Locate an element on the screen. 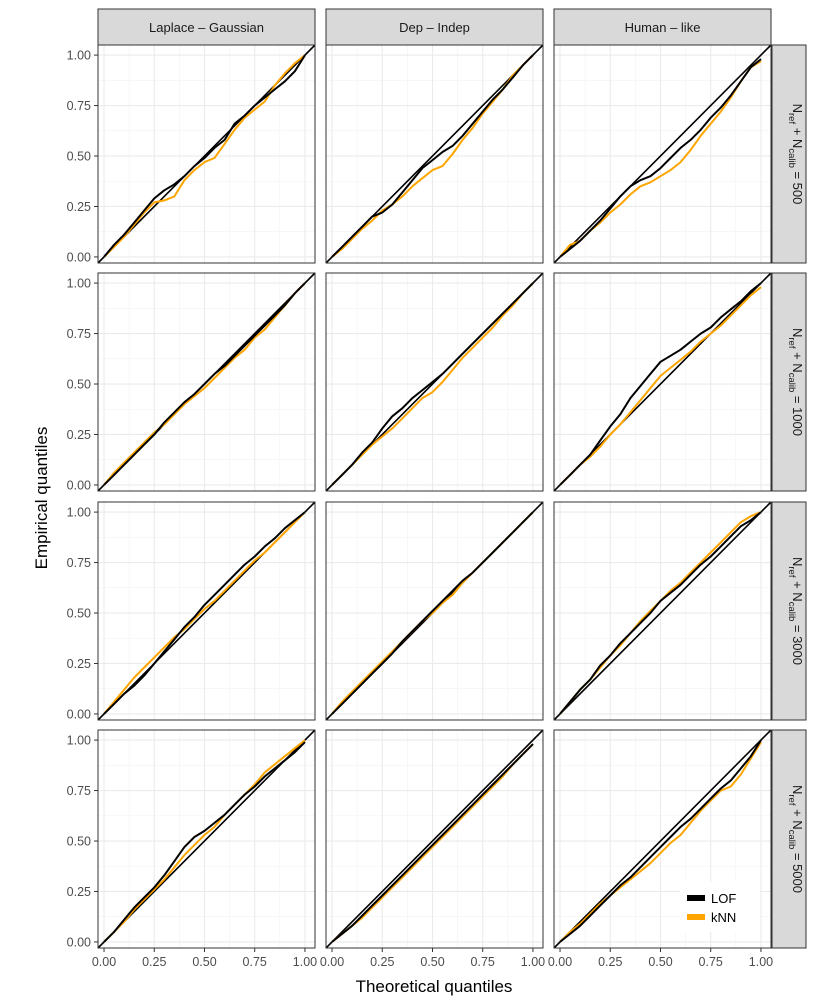 The image size is (840, 1007). legend-key-knn is located at coordinates (696, 917).